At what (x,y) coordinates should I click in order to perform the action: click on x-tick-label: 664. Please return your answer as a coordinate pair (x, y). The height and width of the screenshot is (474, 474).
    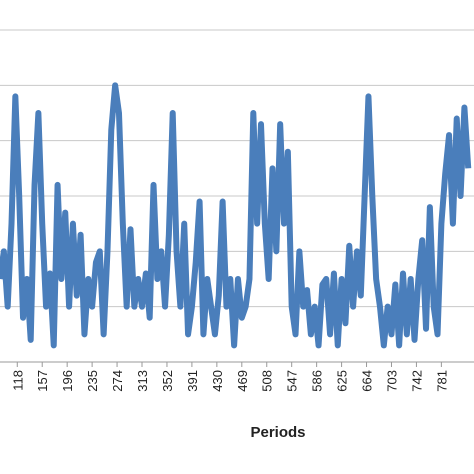
    Looking at the image, I should click on (367, 381).